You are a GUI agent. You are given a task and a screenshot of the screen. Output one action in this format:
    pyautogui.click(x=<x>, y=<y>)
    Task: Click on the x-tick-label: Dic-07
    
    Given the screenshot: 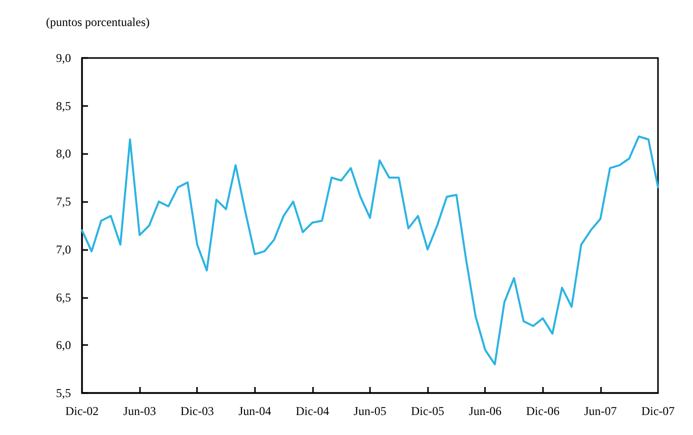 What is the action you would take?
    pyautogui.click(x=658, y=411)
    